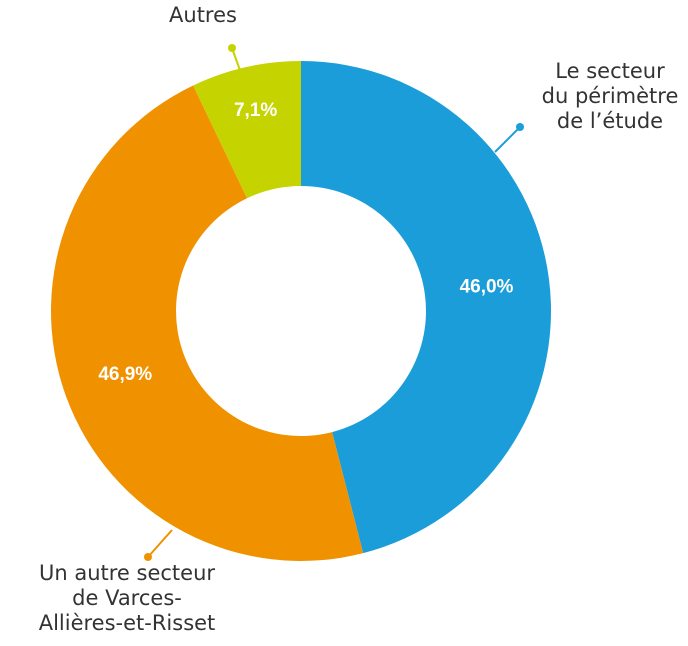 This screenshot has width=688, height=646. I want to click on category-label: Autres, so click(203, 15).